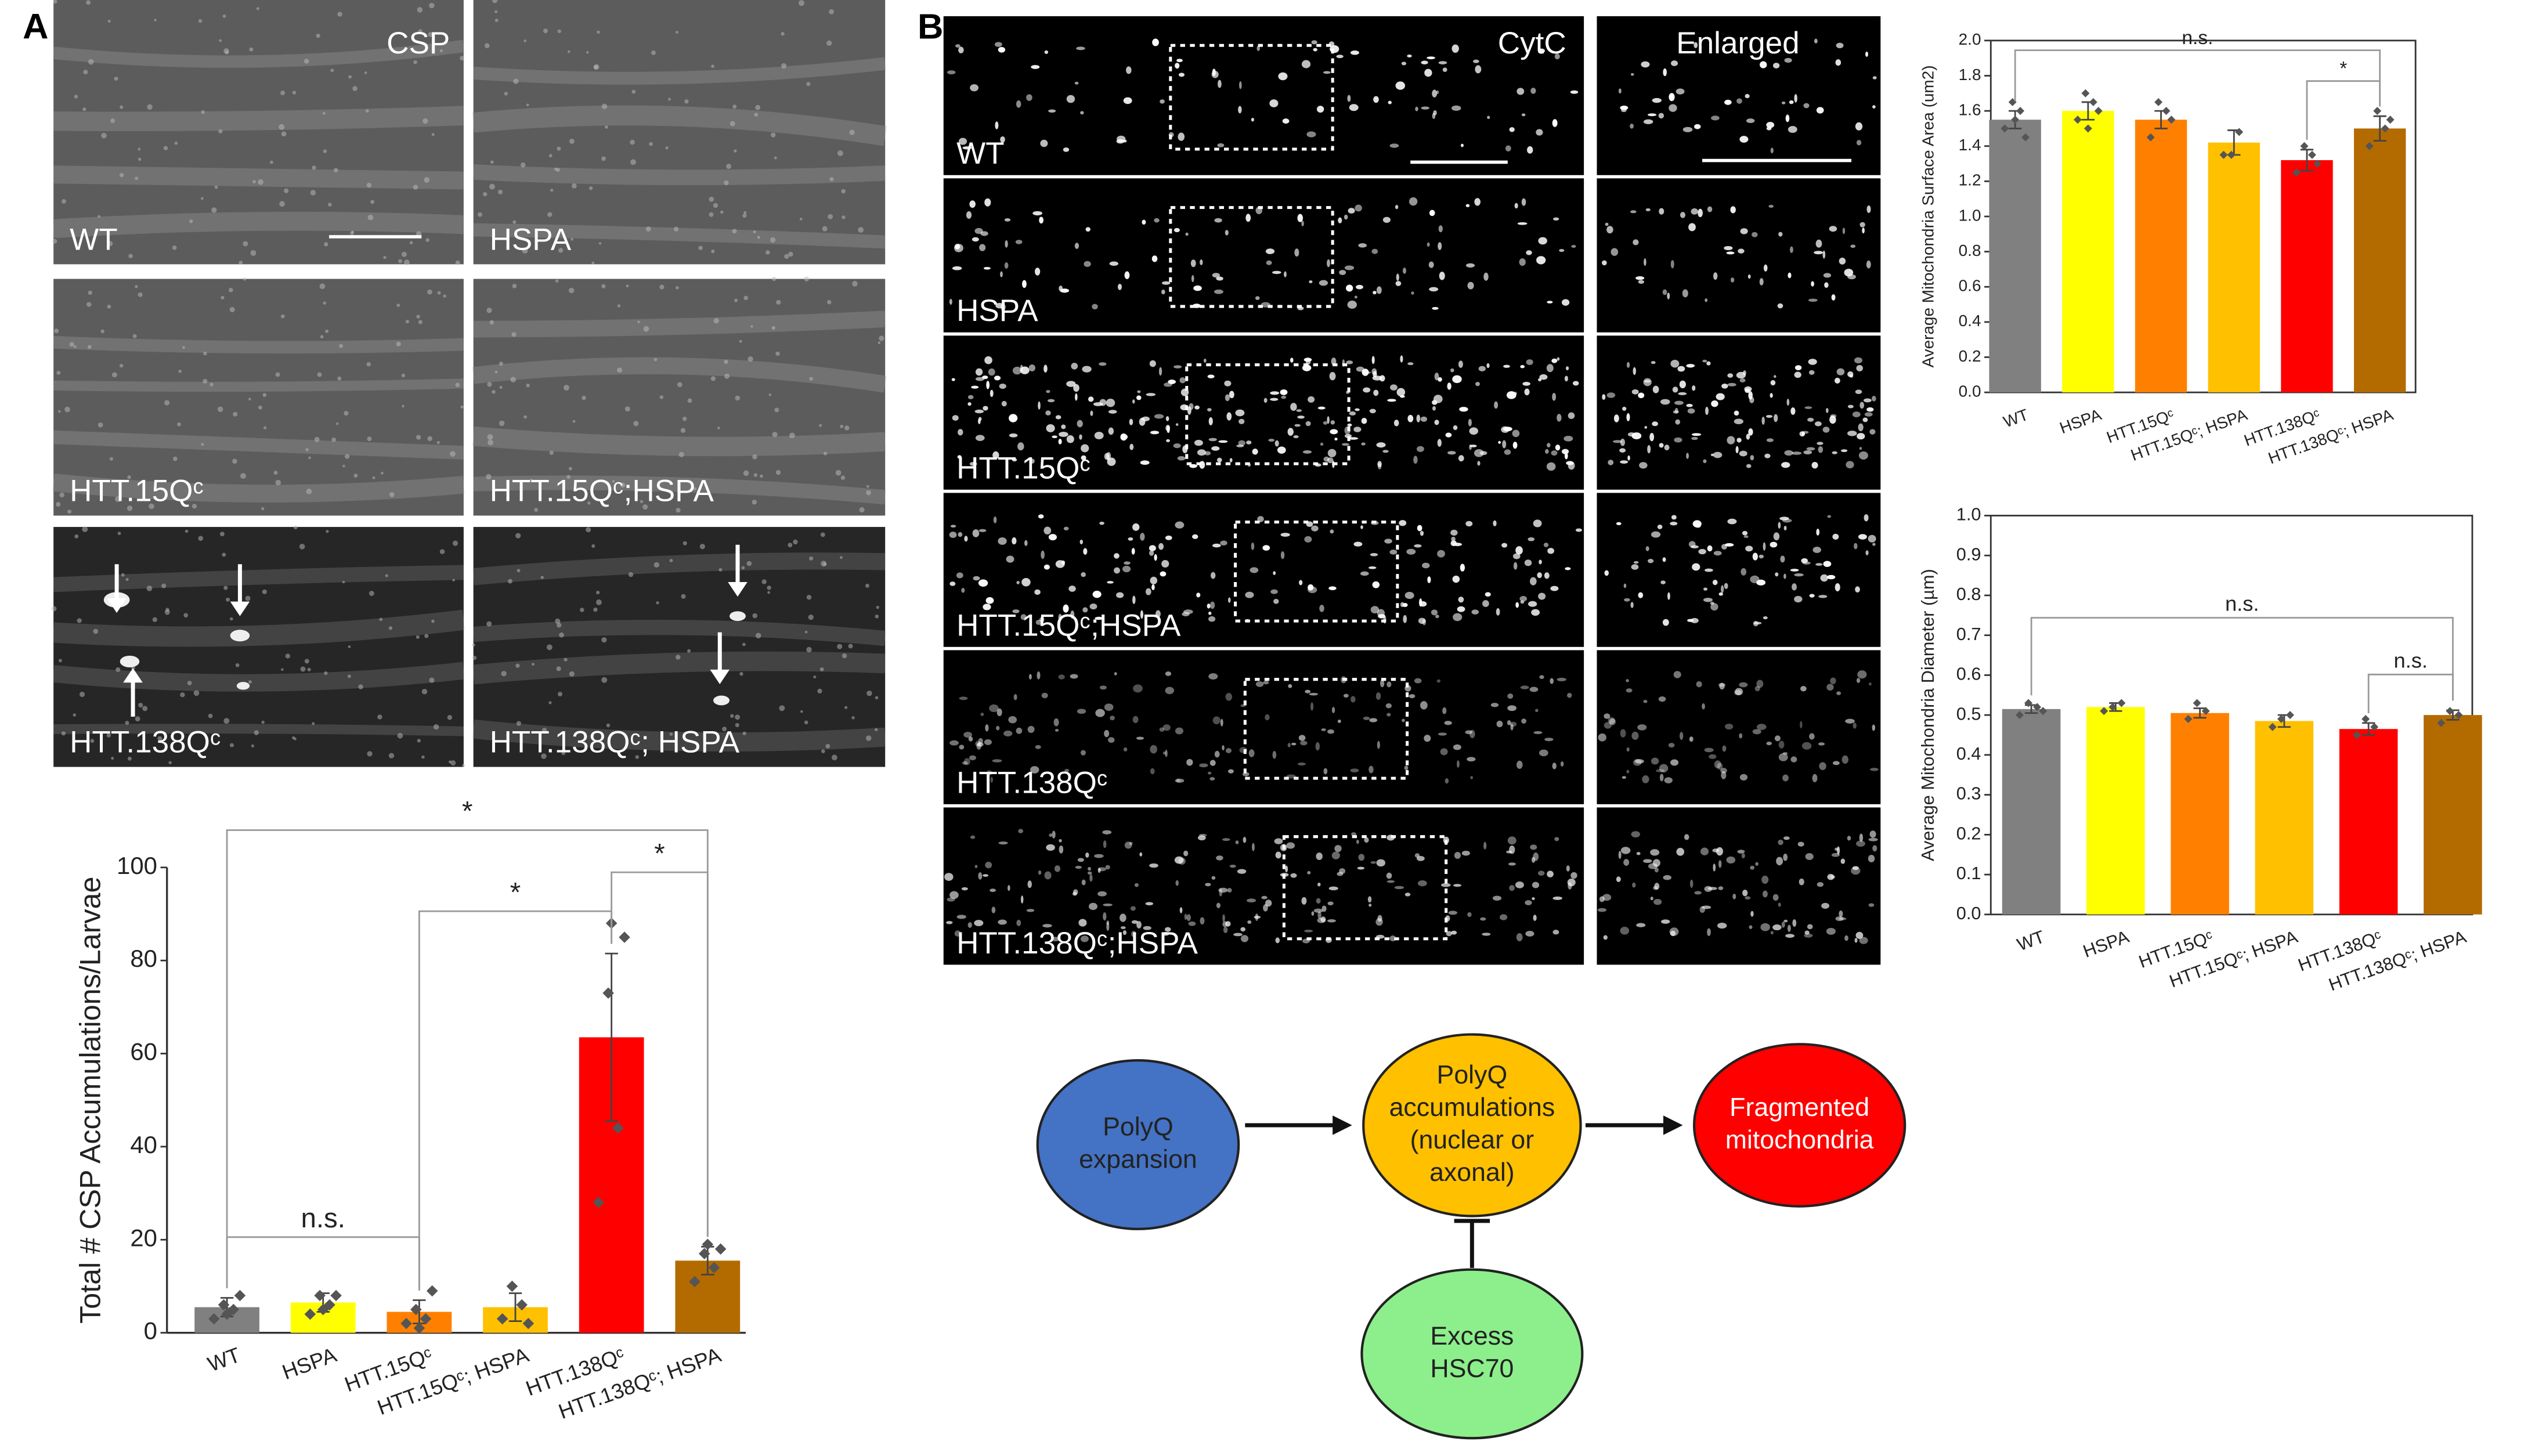  I want to click on node-label: Excess HSC70, so click(1472, 1352).